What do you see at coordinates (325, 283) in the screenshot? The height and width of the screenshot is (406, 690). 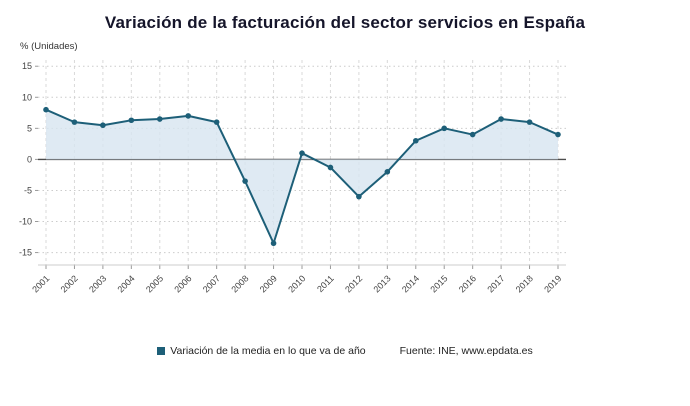 I see `x-tick-label: 2011` at bounding box center [325, 283].